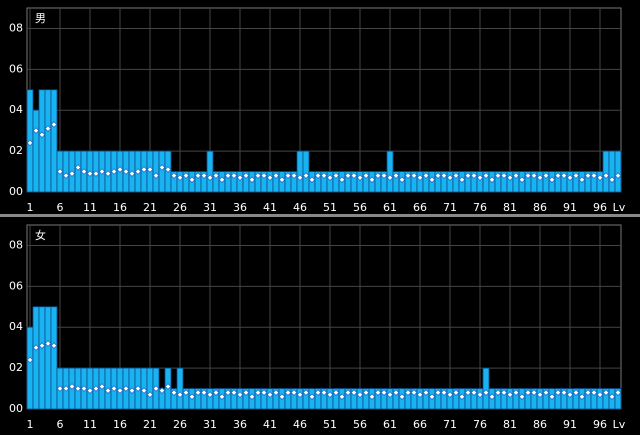 The image size is (640, 435). What do you see at coordinates (270, 424) in the screenshot?
I see `x-tick-label: 41` at bounding box center [270, 424].